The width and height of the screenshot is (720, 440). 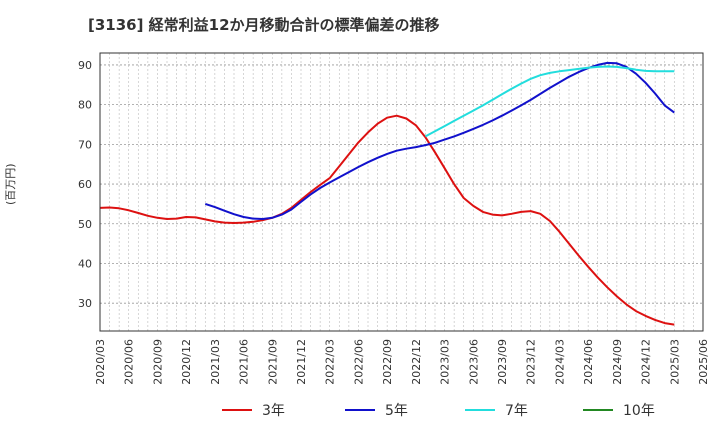 I want to click on y-tick-label: 90, so click(x=85, y=65).